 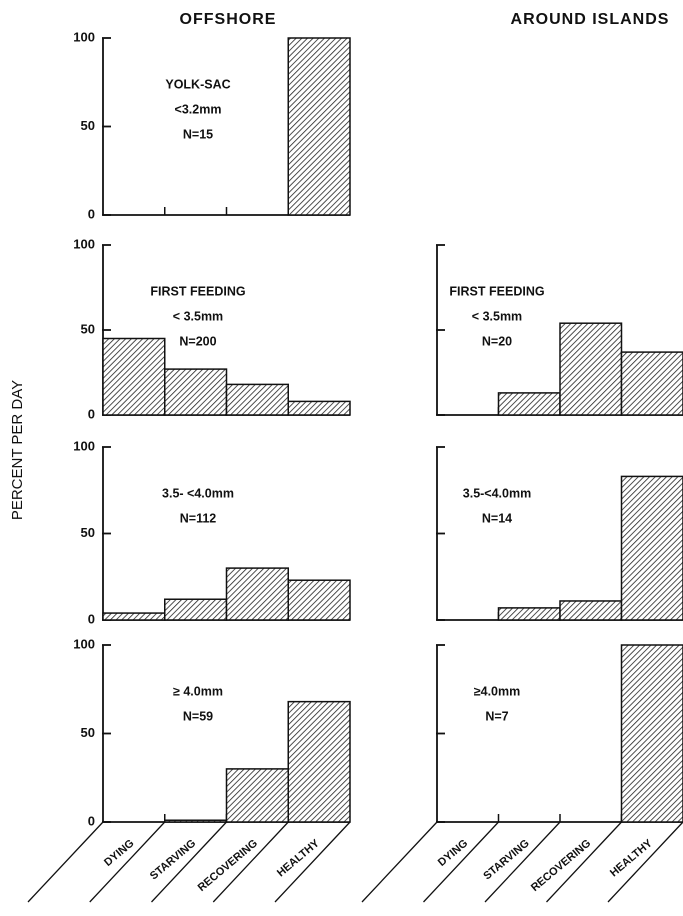 I want to click on annotation: ≥ 4.0mm, so click(x=198, y=691).